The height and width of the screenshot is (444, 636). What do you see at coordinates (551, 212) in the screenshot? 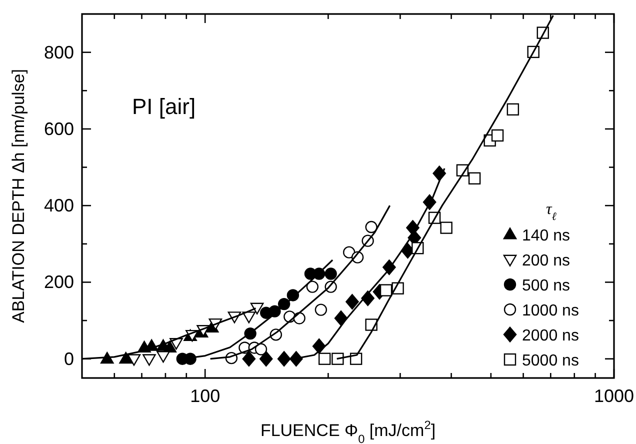
I see `legend-title: τ$_{ℓ}$` at bounding box center [551, 212].